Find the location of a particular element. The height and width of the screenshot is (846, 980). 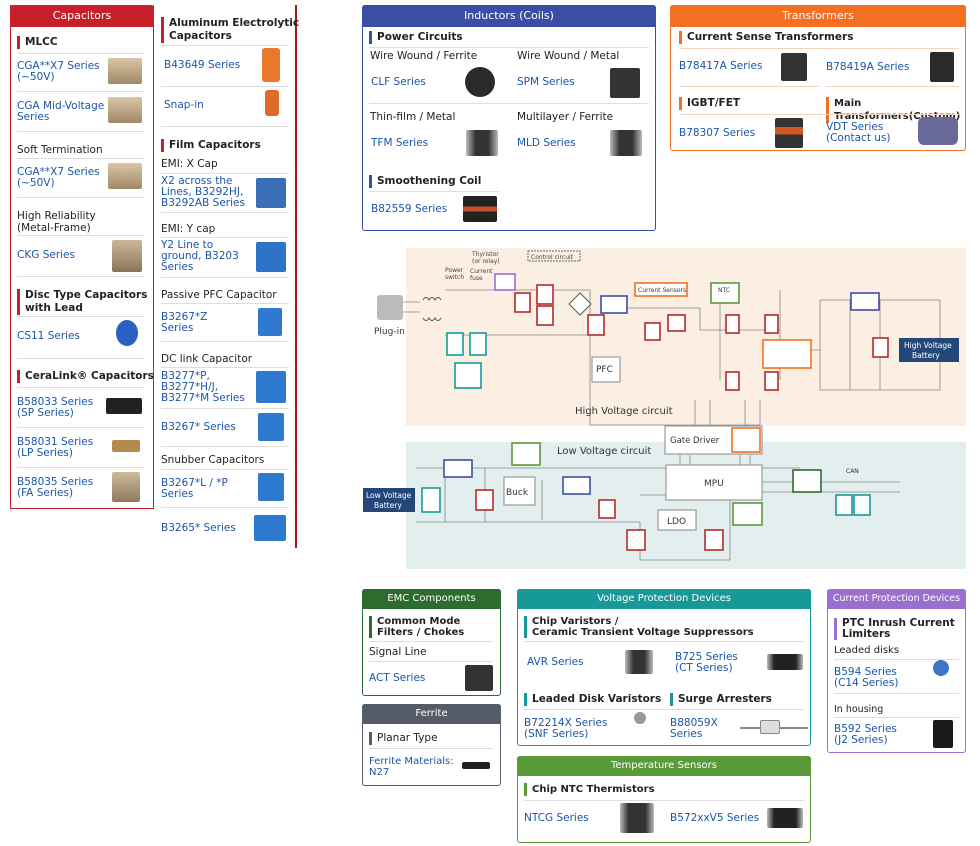

voltage-protection-header: Voltage Protection Devices is located at coordinates (664, 599).